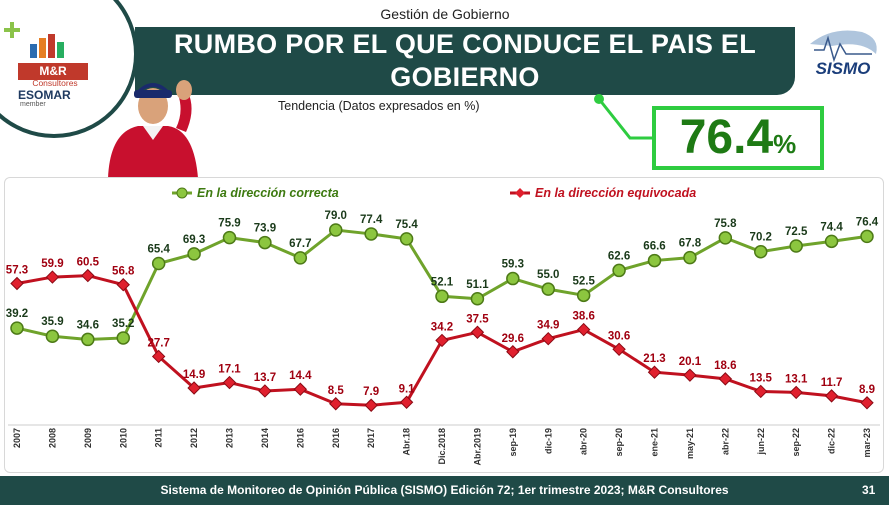 The image size is (889, 505). I want to click on data-label: 35.2, so click(123, 324).